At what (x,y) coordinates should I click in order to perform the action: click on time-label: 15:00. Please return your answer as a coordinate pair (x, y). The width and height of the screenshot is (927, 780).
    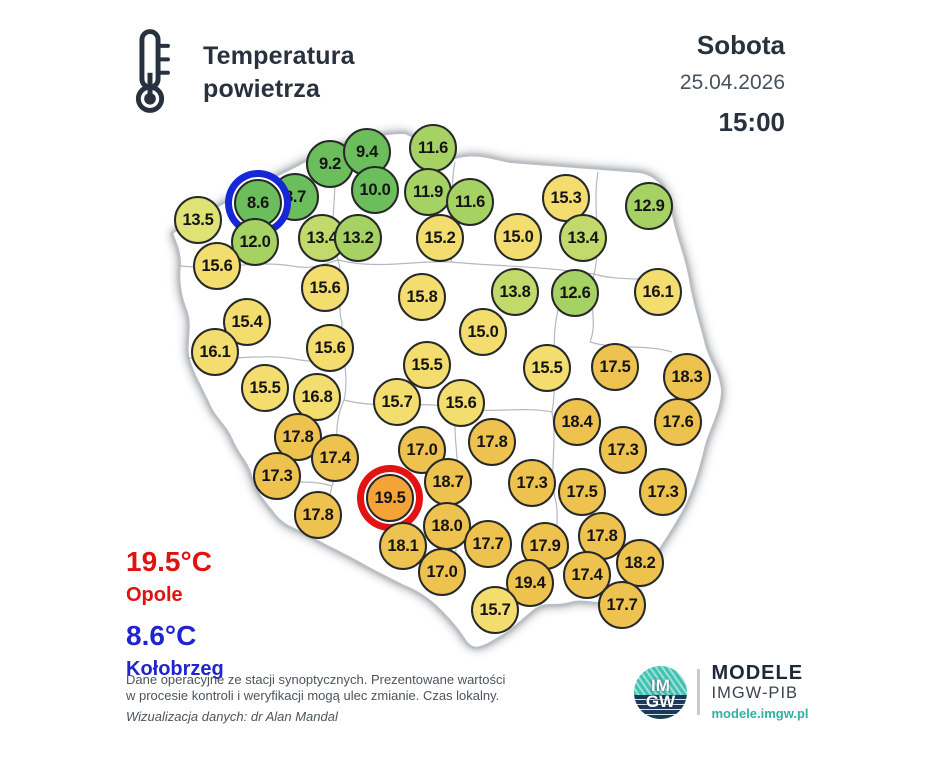
    Looking at the image, I should click on (752, 122).